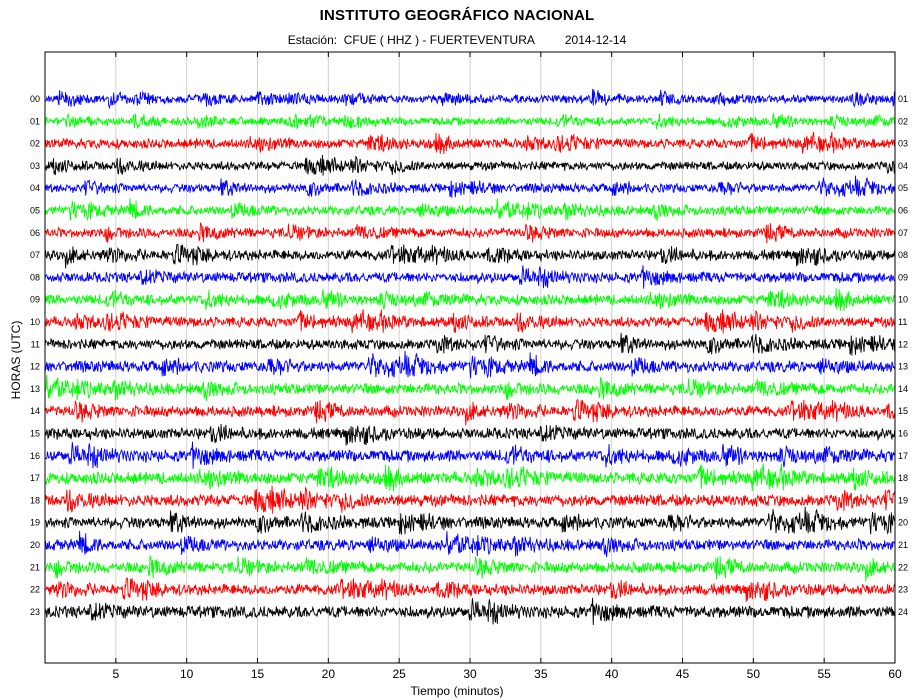 This screenshot has height=700, width=914. Describe the element at coordinates (824, 674) in the screenshot. I see `x-tick-label: 55` at that location.